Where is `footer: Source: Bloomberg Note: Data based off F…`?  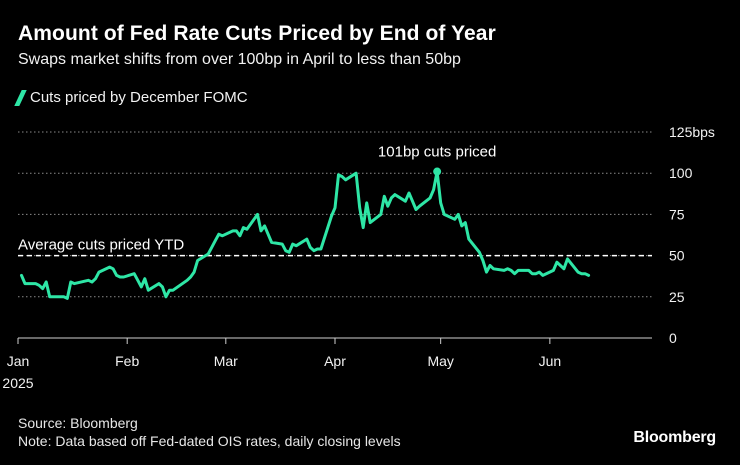 footer: Source: Bloomberg Note: Data based off F… is located at coordinates (209, 432).